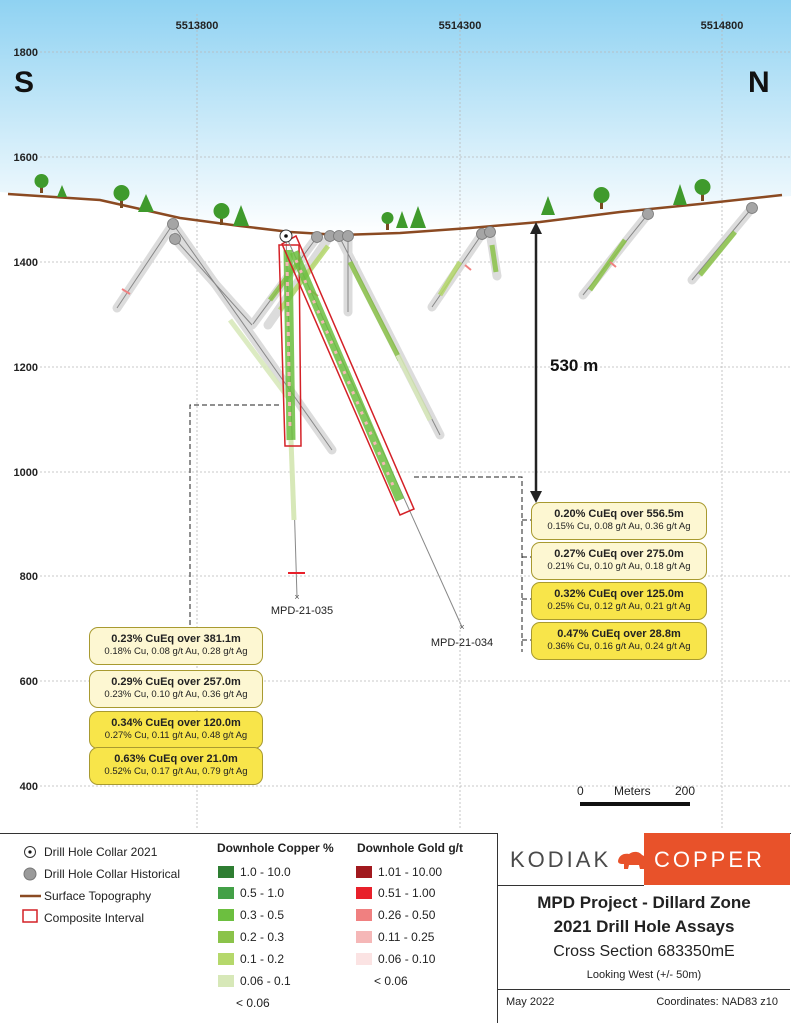 This screenshot has height=1025, width=791. I want to click on callout-headline: 0.27% CuEq over 275.0m, so click(619, 554).